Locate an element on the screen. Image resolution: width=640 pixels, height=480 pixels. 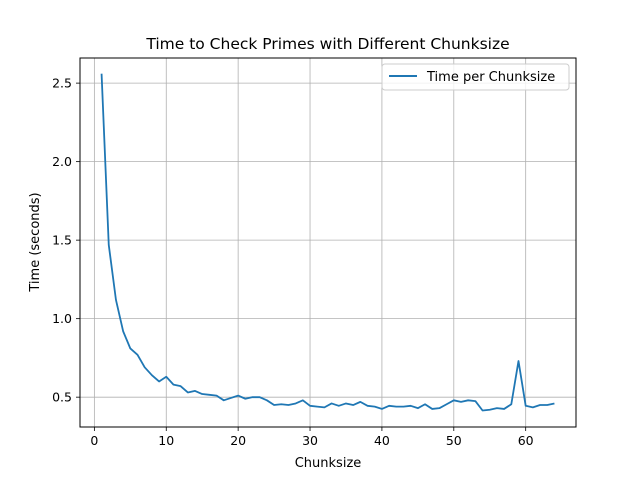
x-tick-label: 50 is located at coordinates (454, 440).